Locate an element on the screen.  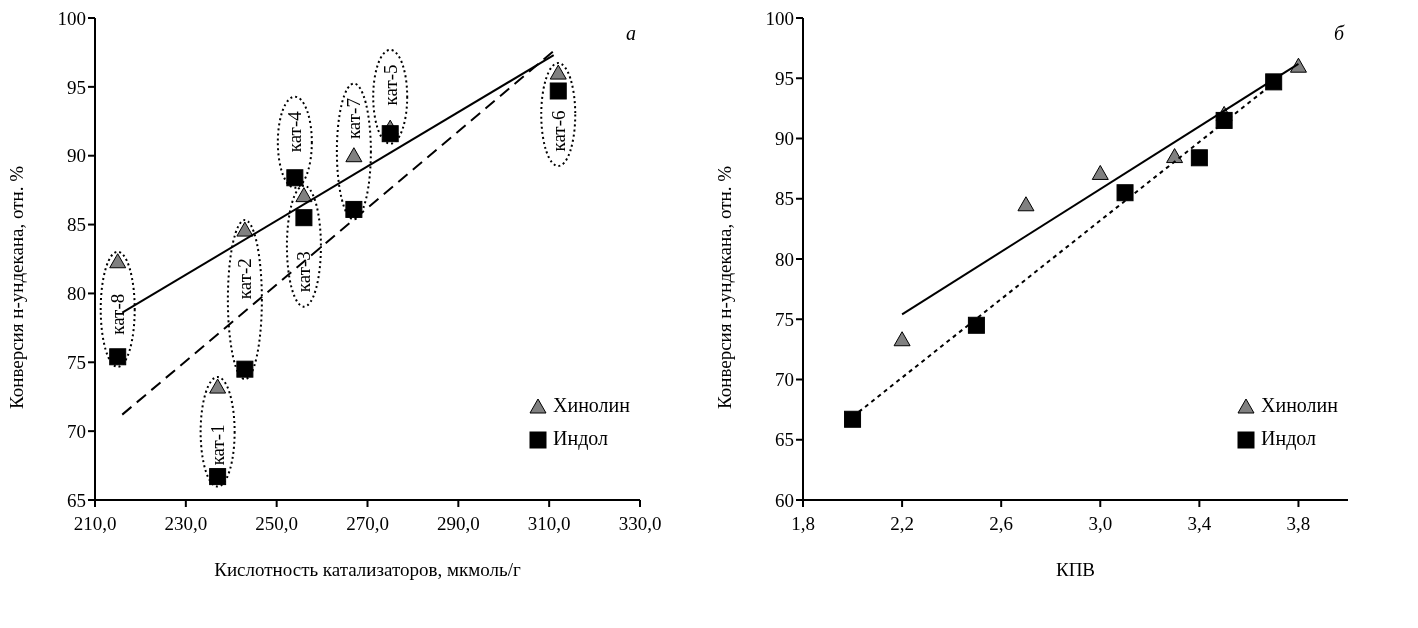
x-tick-label: 230,0 is located at coordinates (186, 524).